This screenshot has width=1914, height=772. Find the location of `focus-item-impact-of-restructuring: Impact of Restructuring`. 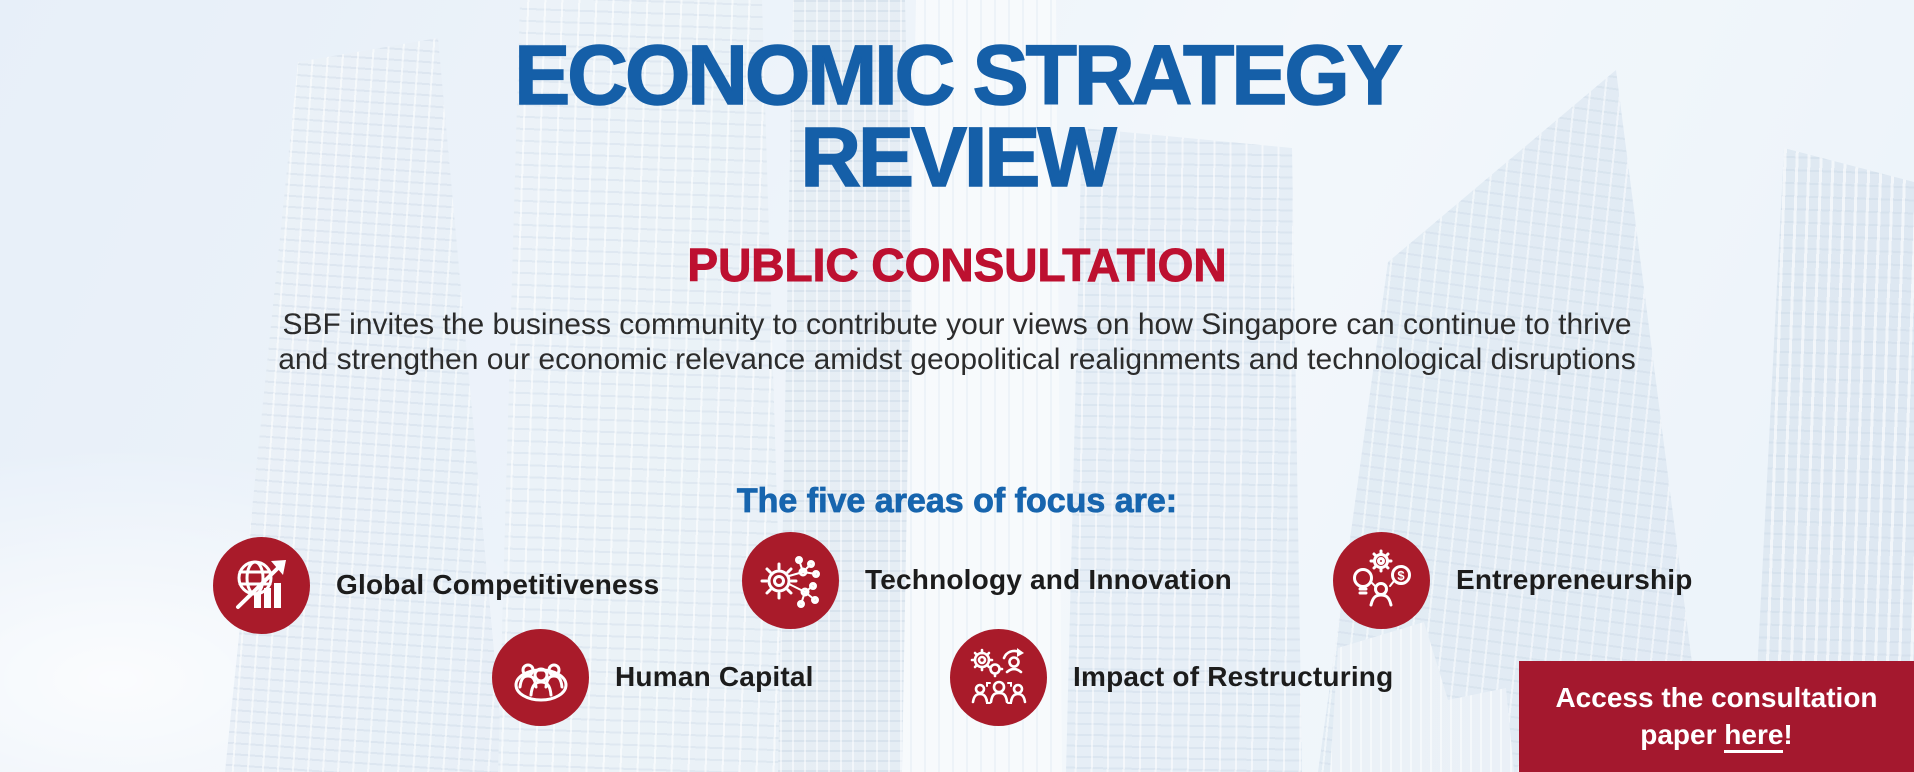

focus-item-impact-of-restructuring: Impact of Restructuring is located at coordinates (1171, 677).